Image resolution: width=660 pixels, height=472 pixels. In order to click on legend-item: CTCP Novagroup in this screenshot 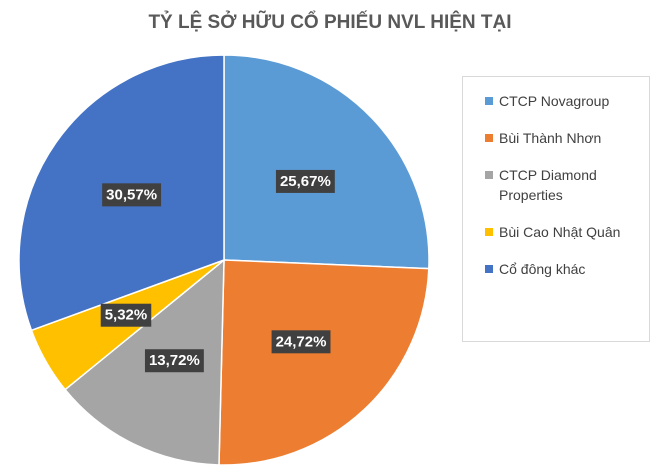, I will do `click(562, 101)`.